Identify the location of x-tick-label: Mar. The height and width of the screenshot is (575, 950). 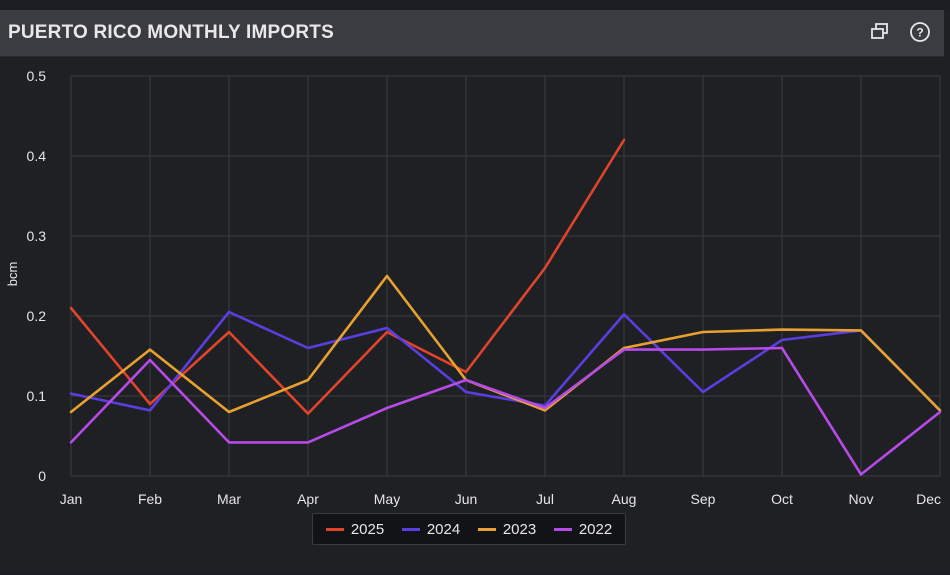
(229, 499).